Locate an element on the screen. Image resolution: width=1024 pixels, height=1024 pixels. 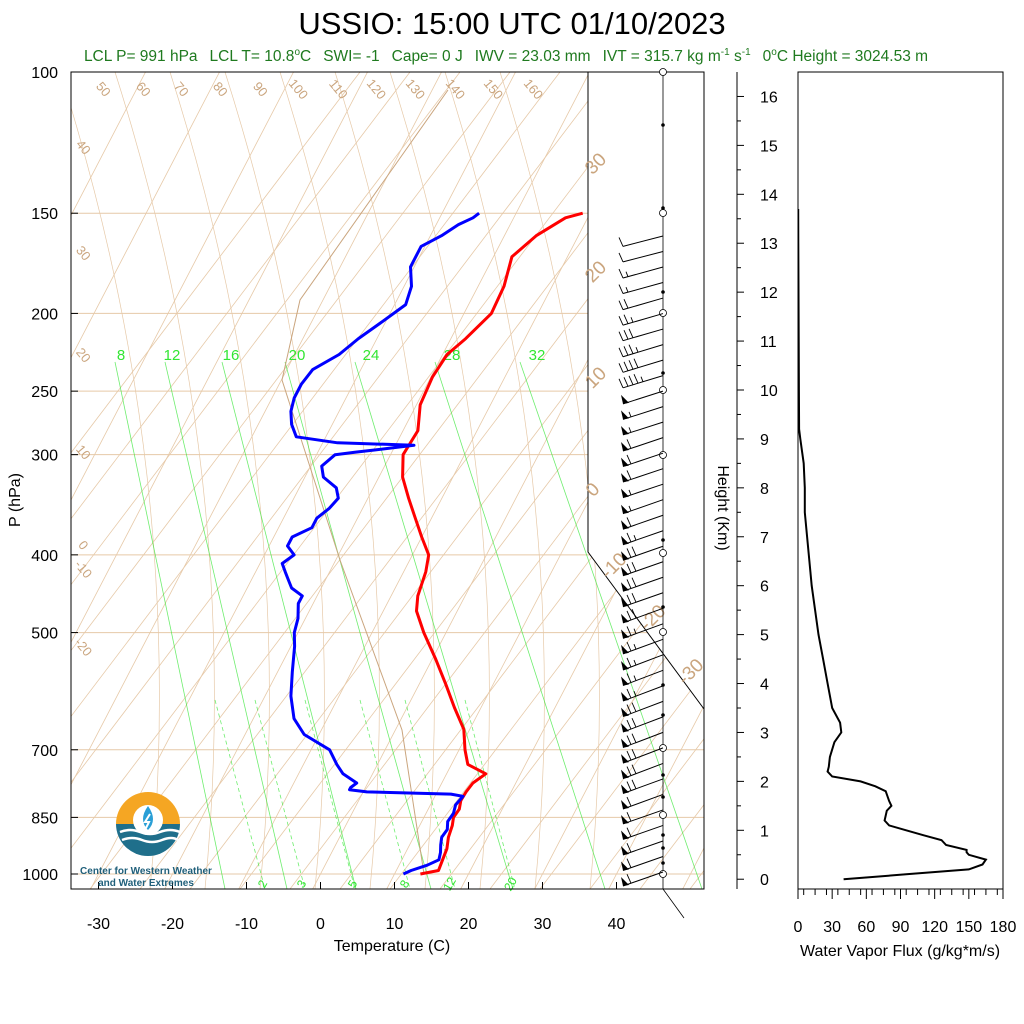
y-tick-label: 300 is located at coordinates (44, 456).